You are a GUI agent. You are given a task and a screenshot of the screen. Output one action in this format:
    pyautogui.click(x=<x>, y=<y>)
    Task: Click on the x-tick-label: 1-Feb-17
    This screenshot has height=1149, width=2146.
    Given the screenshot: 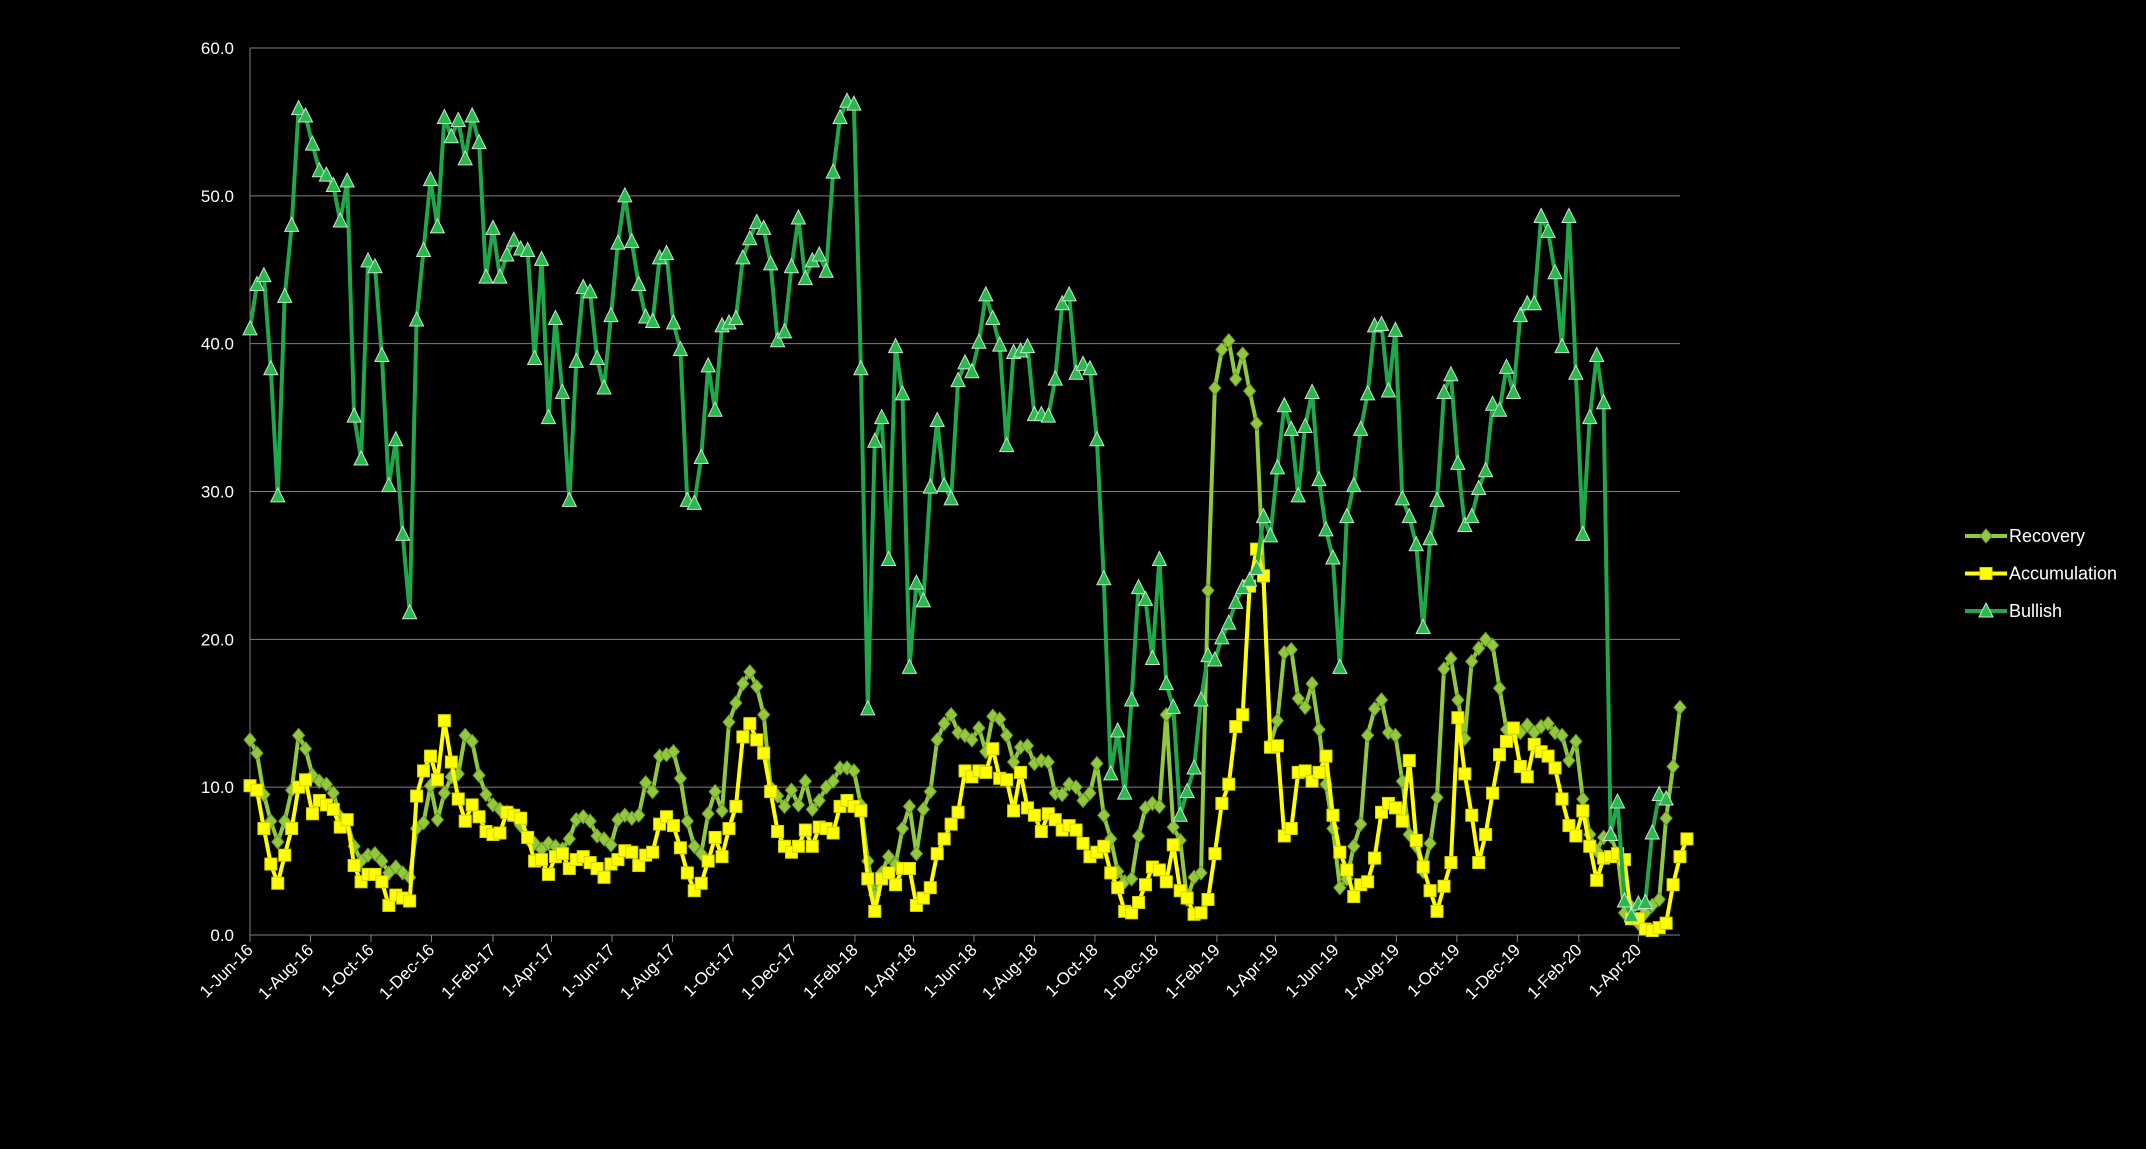 What is the action you would take?
    pyautogui.click(x=469, y=971)
    